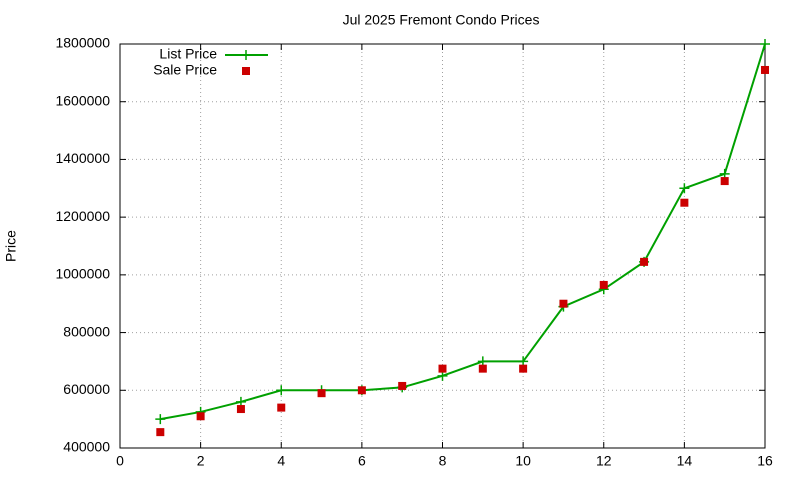 The width and height of the screenshot is (800, 480). Describe the element at coordinates (281, 461) in the screenshot. I see `x-tick-label: 4` at that location.